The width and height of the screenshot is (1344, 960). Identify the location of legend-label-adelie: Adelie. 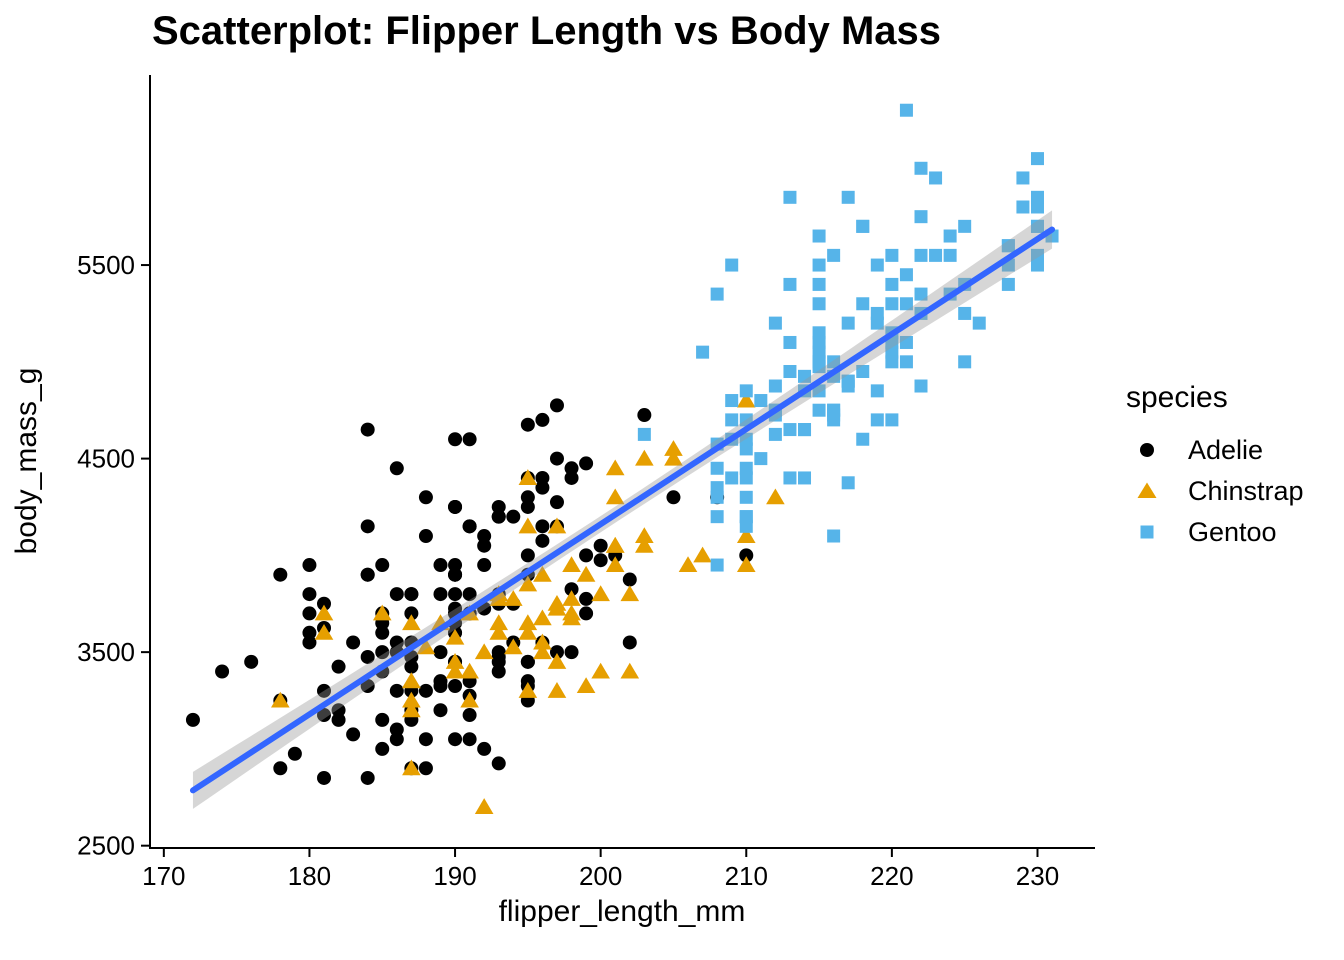
(1225, 450).